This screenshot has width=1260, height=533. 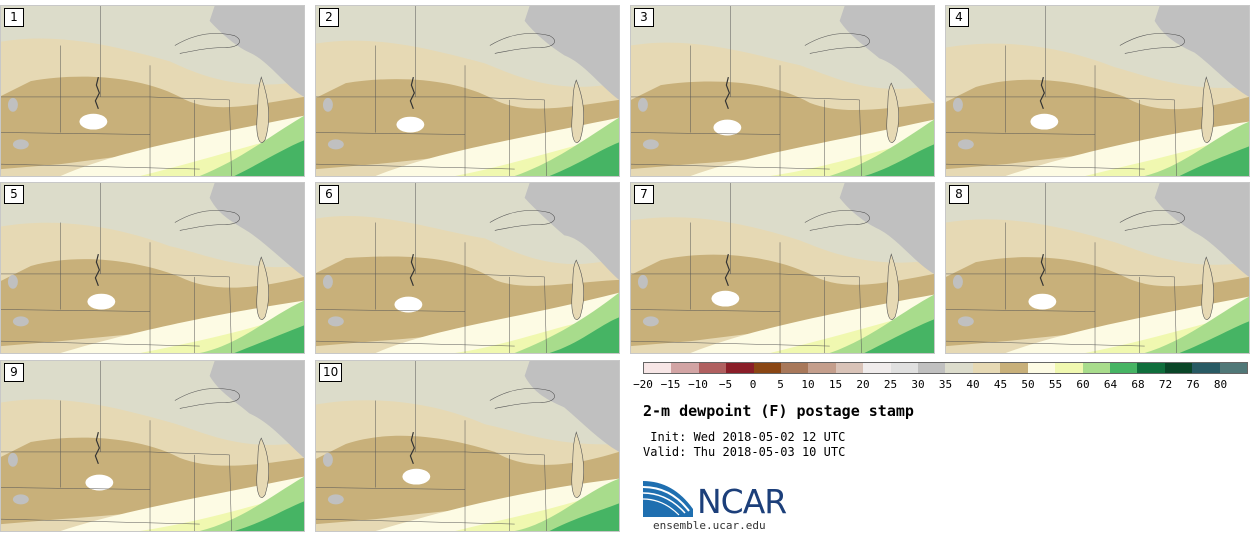 I want to click on member-number-label: 2, so click(x=329, y=17).